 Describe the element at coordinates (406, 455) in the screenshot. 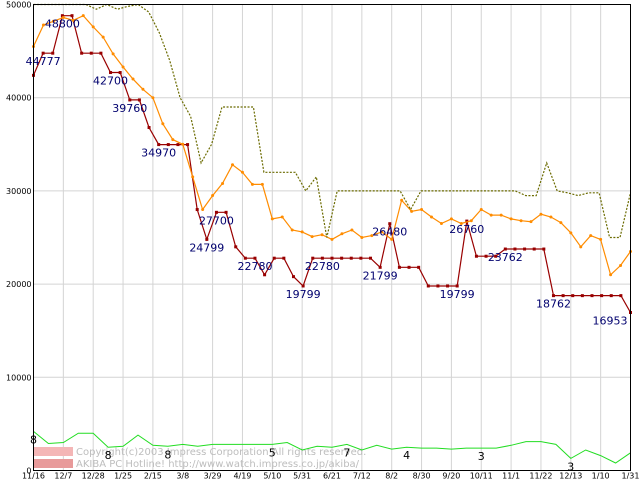

I see `count-label: 4` at that location.